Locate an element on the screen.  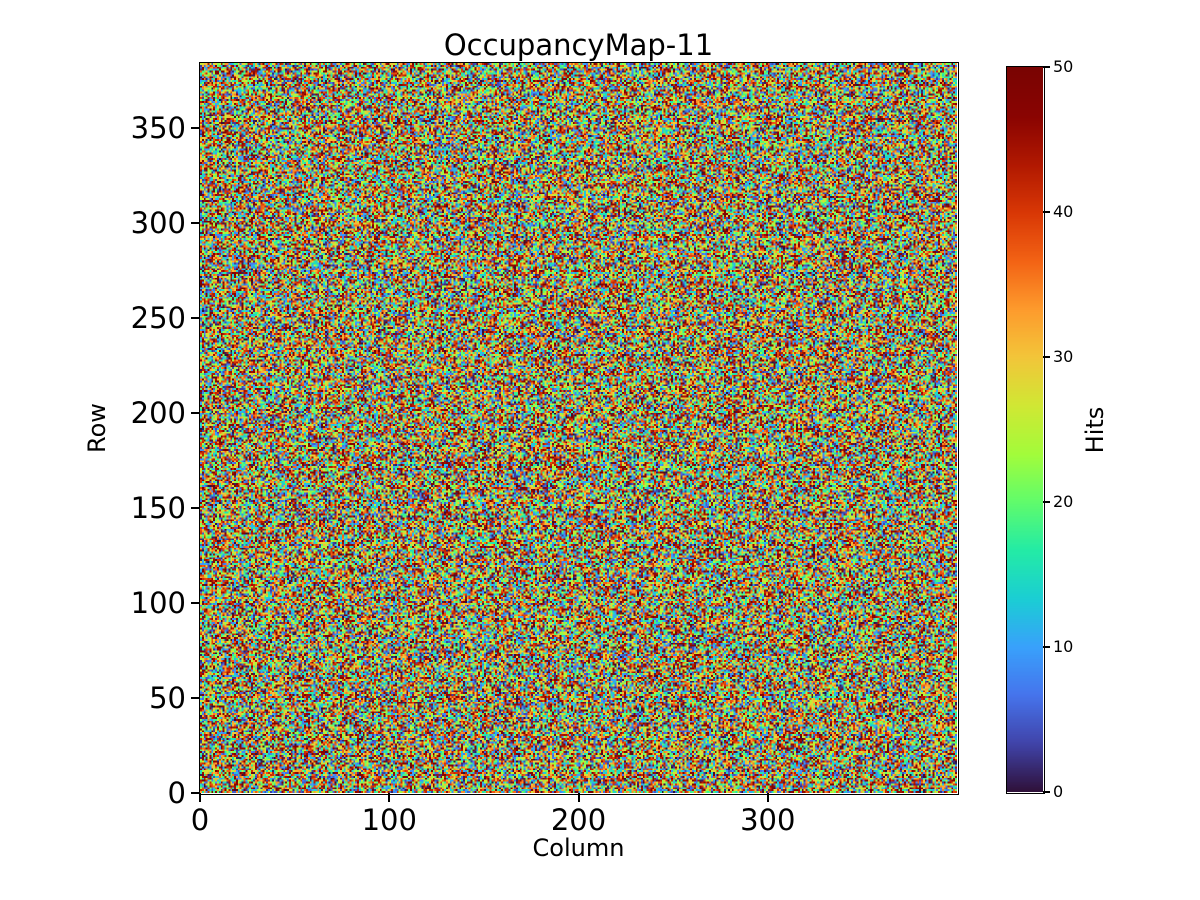
x-tick-label: 200 is located at coordinates (578, 820).